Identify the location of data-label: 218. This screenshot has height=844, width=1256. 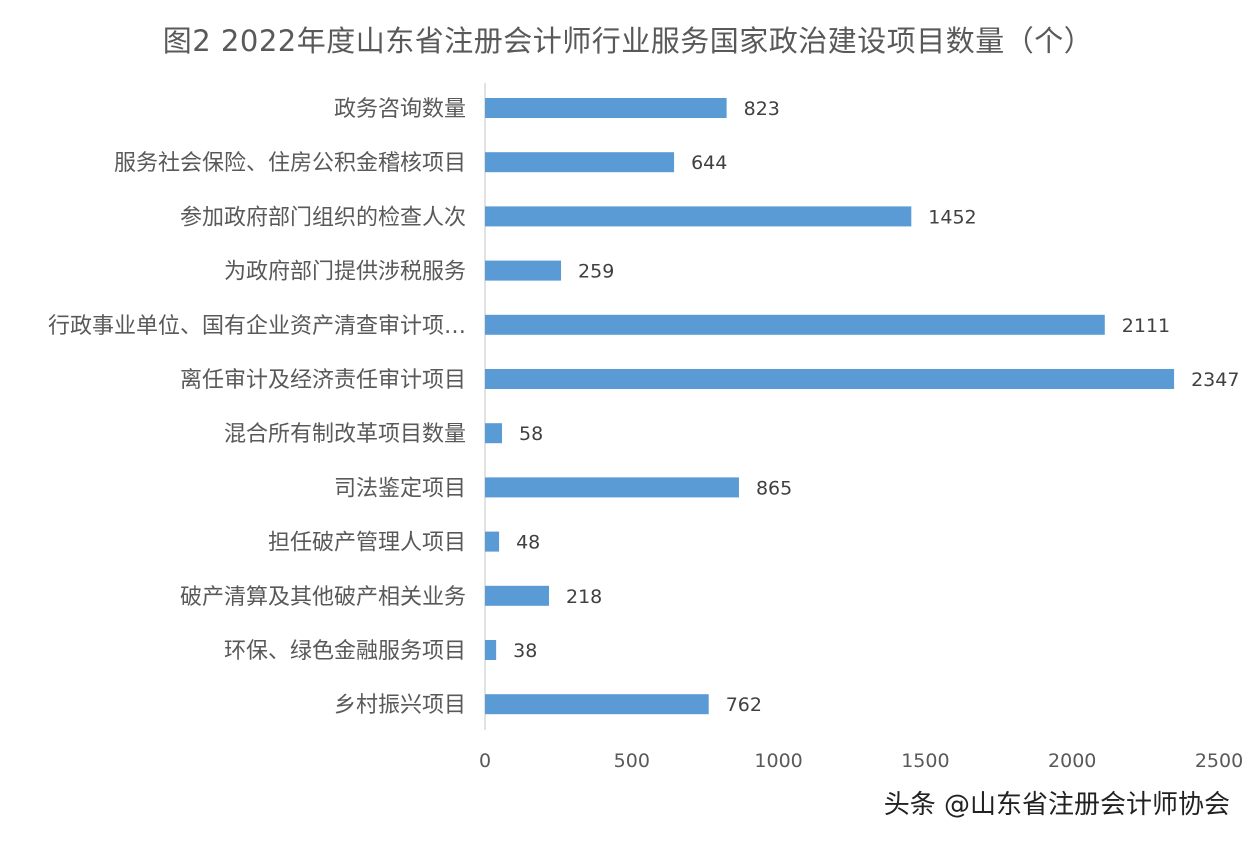
(584, 597).